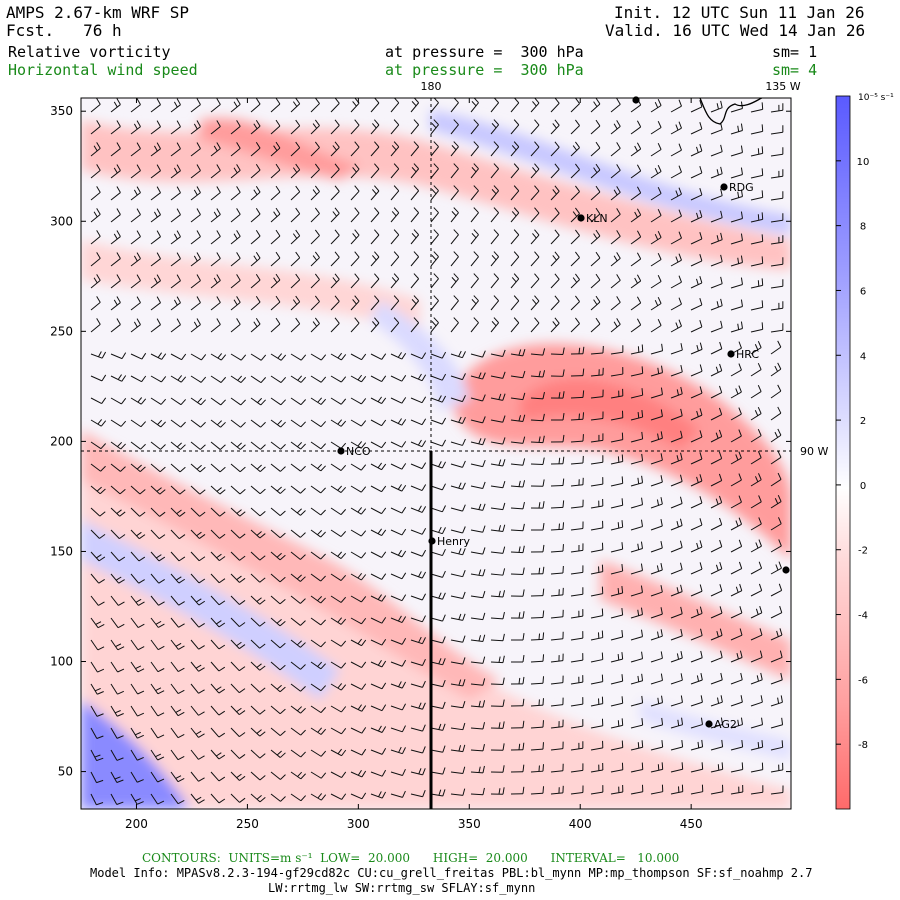 This screenshot has width=900, height=900. What do you see at coordinates (735, 30) in the screenshot?
I see `valid-time: Valid. 16 UTC Wed 14 Jan 26` at bounding box center [735, 30].